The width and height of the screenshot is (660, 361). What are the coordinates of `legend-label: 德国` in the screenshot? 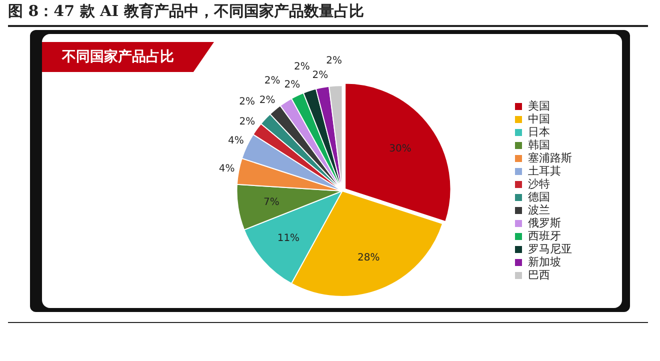 It's located at (539, 197).